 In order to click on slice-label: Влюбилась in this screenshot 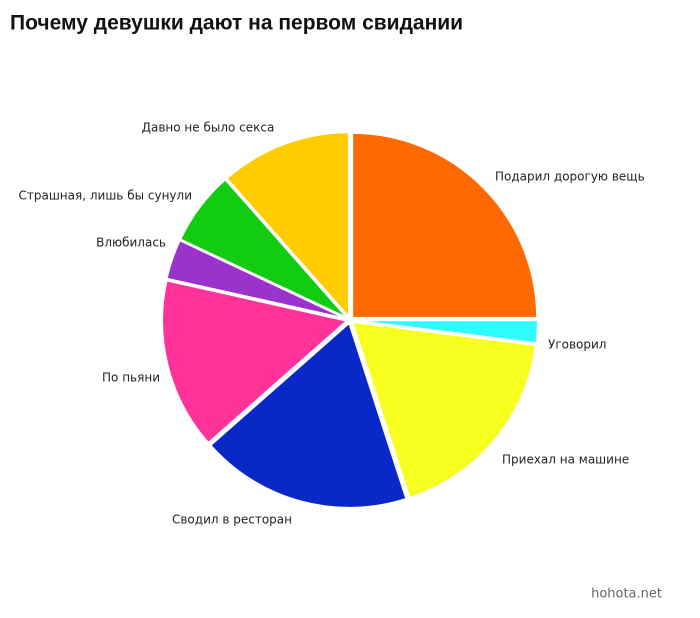, I will do `click(131, 243)`.